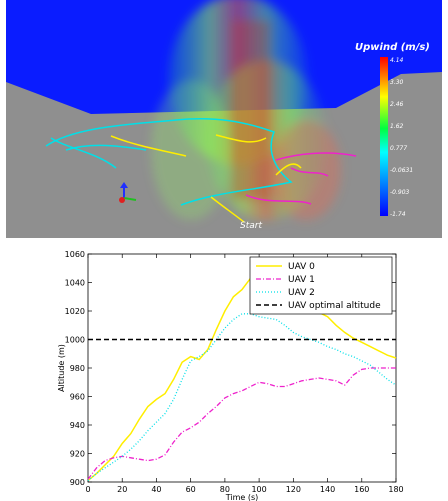  Describe the element at coordinates (225, 489) in the screenshot. I see `x-tick-label: 80` at that location.